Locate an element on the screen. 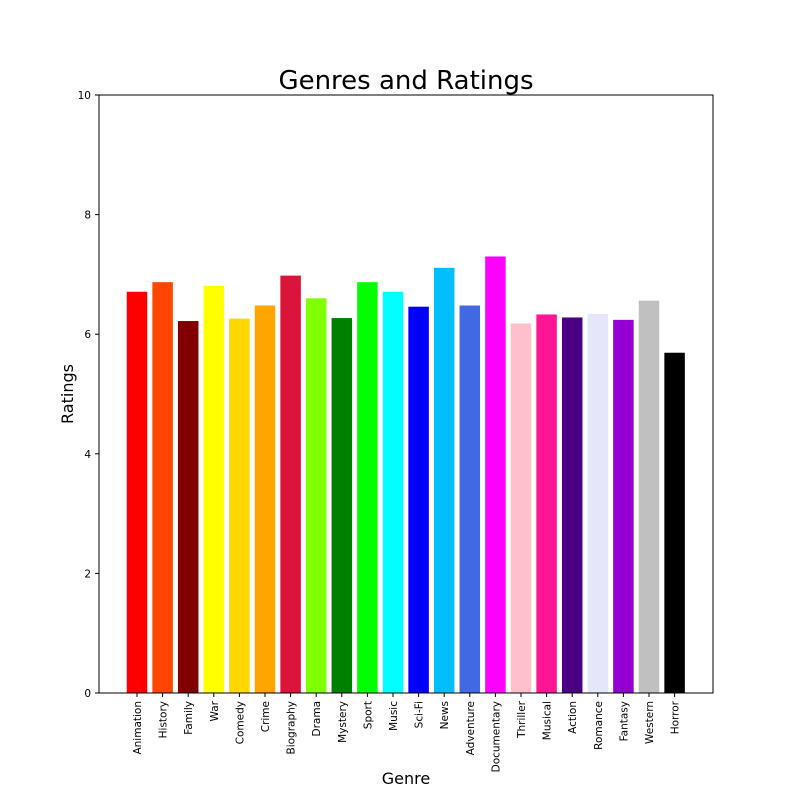  x-tick-label: Action is located at coordinates (573, 717).